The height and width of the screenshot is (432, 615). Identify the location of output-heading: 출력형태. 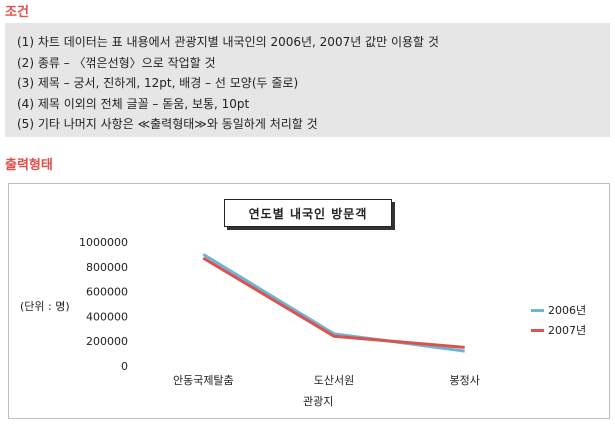
(29, 165).